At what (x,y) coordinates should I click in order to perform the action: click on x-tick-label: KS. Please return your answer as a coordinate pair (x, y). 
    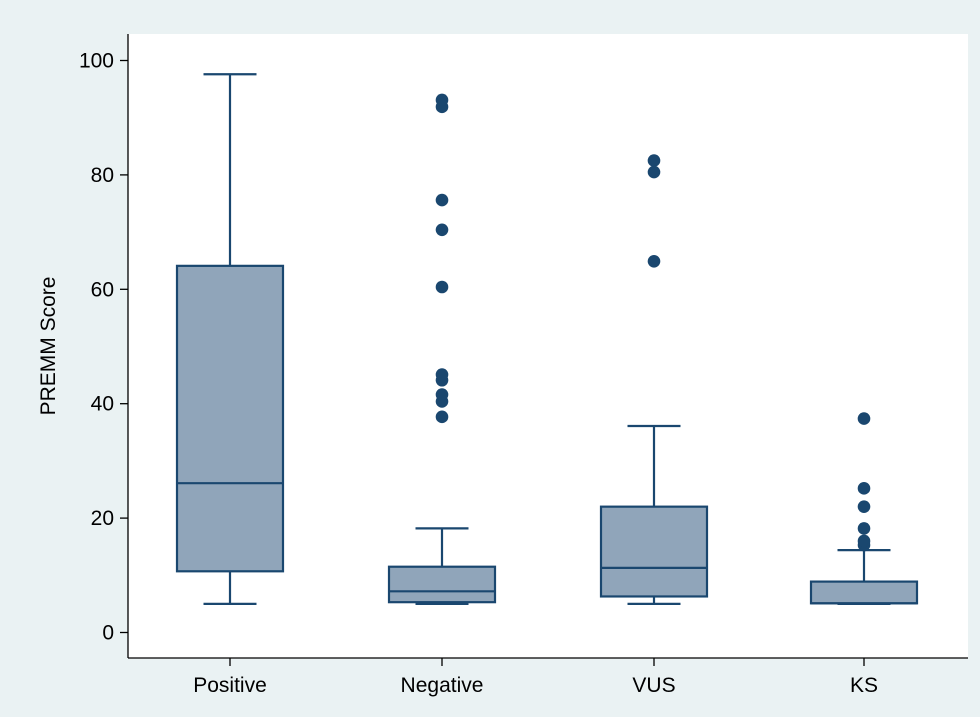
    Looking at the image, I should click on (864, 685).